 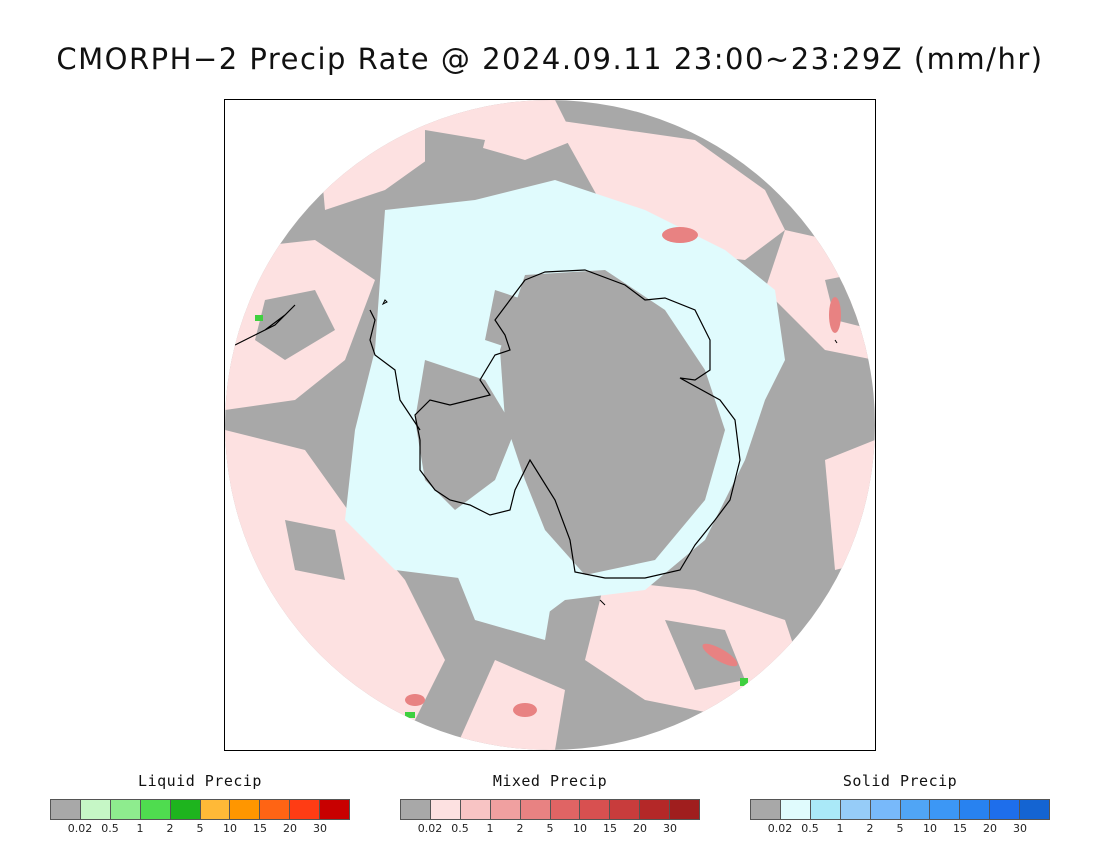 What do you see at coordinates (265, 325) in the screenshot?
I see `south-america-coastline` at bounding box center [265, 325].